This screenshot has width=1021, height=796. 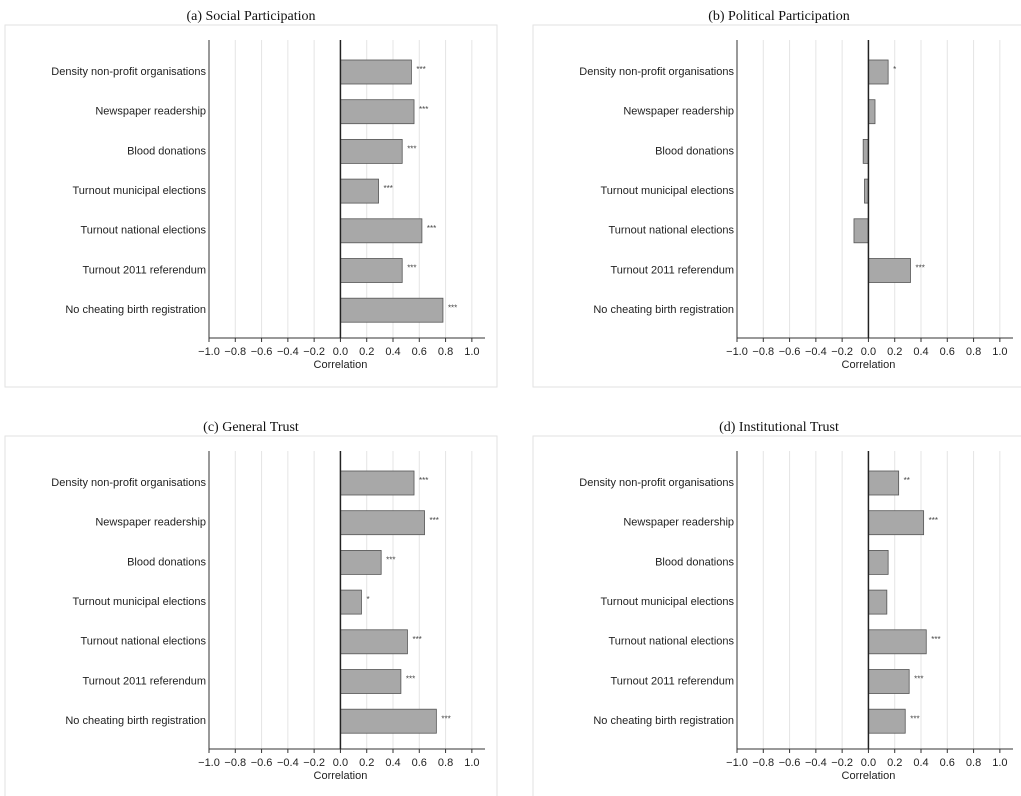 What do you see at coordinates (907, 480) in the screenshot?
I see `significance-label: **` at bounding box center [907, 480].